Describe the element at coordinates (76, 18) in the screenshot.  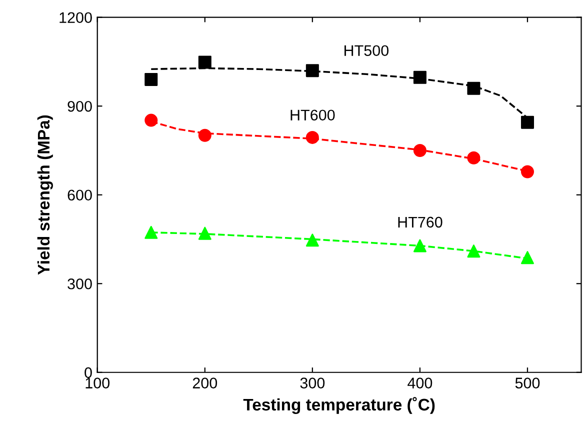
I see `y-tick-label: 1200` at that location.